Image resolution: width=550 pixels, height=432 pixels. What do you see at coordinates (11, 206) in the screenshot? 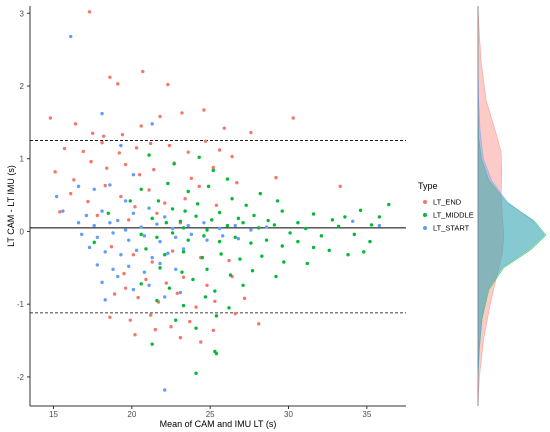
I see `y-axis-label: LT CAM - LT IMU (s)` at bounding box center [11, 206].